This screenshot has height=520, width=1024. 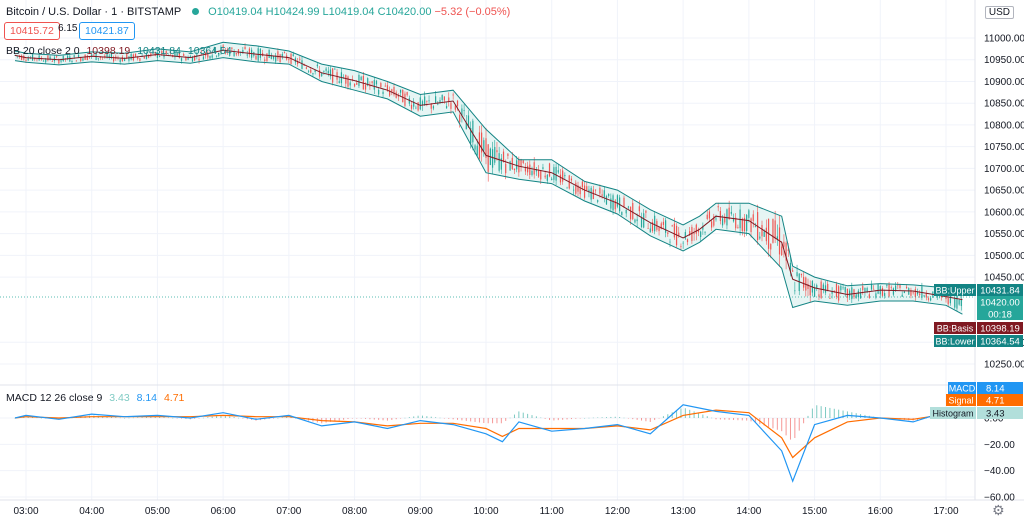 I want to click on price-tick-label: 11000.00, so click(x=1004, y=39).